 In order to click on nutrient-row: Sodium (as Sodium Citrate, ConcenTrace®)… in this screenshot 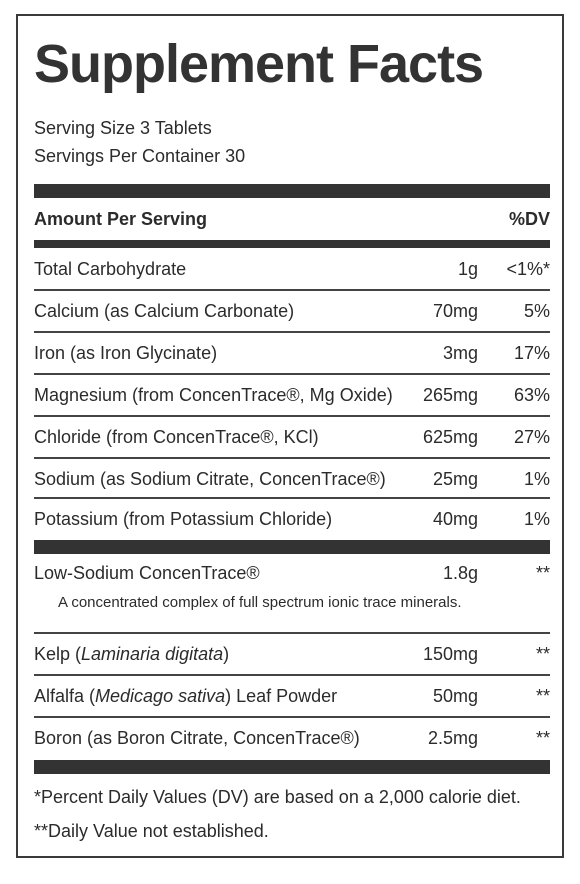, I will do `click(292, 479)`.